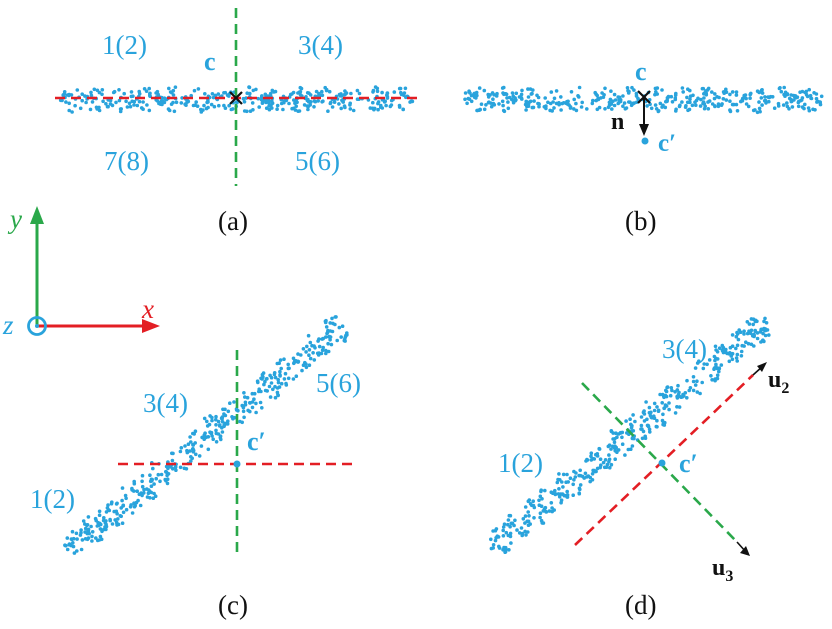 Image resolution: width=832 pixels, height=629 pixels. What do you see at coordinates (165, 403) in the screenshot?
I see `region-label-c-34: 3(4)` at bounding box center [165, 403].